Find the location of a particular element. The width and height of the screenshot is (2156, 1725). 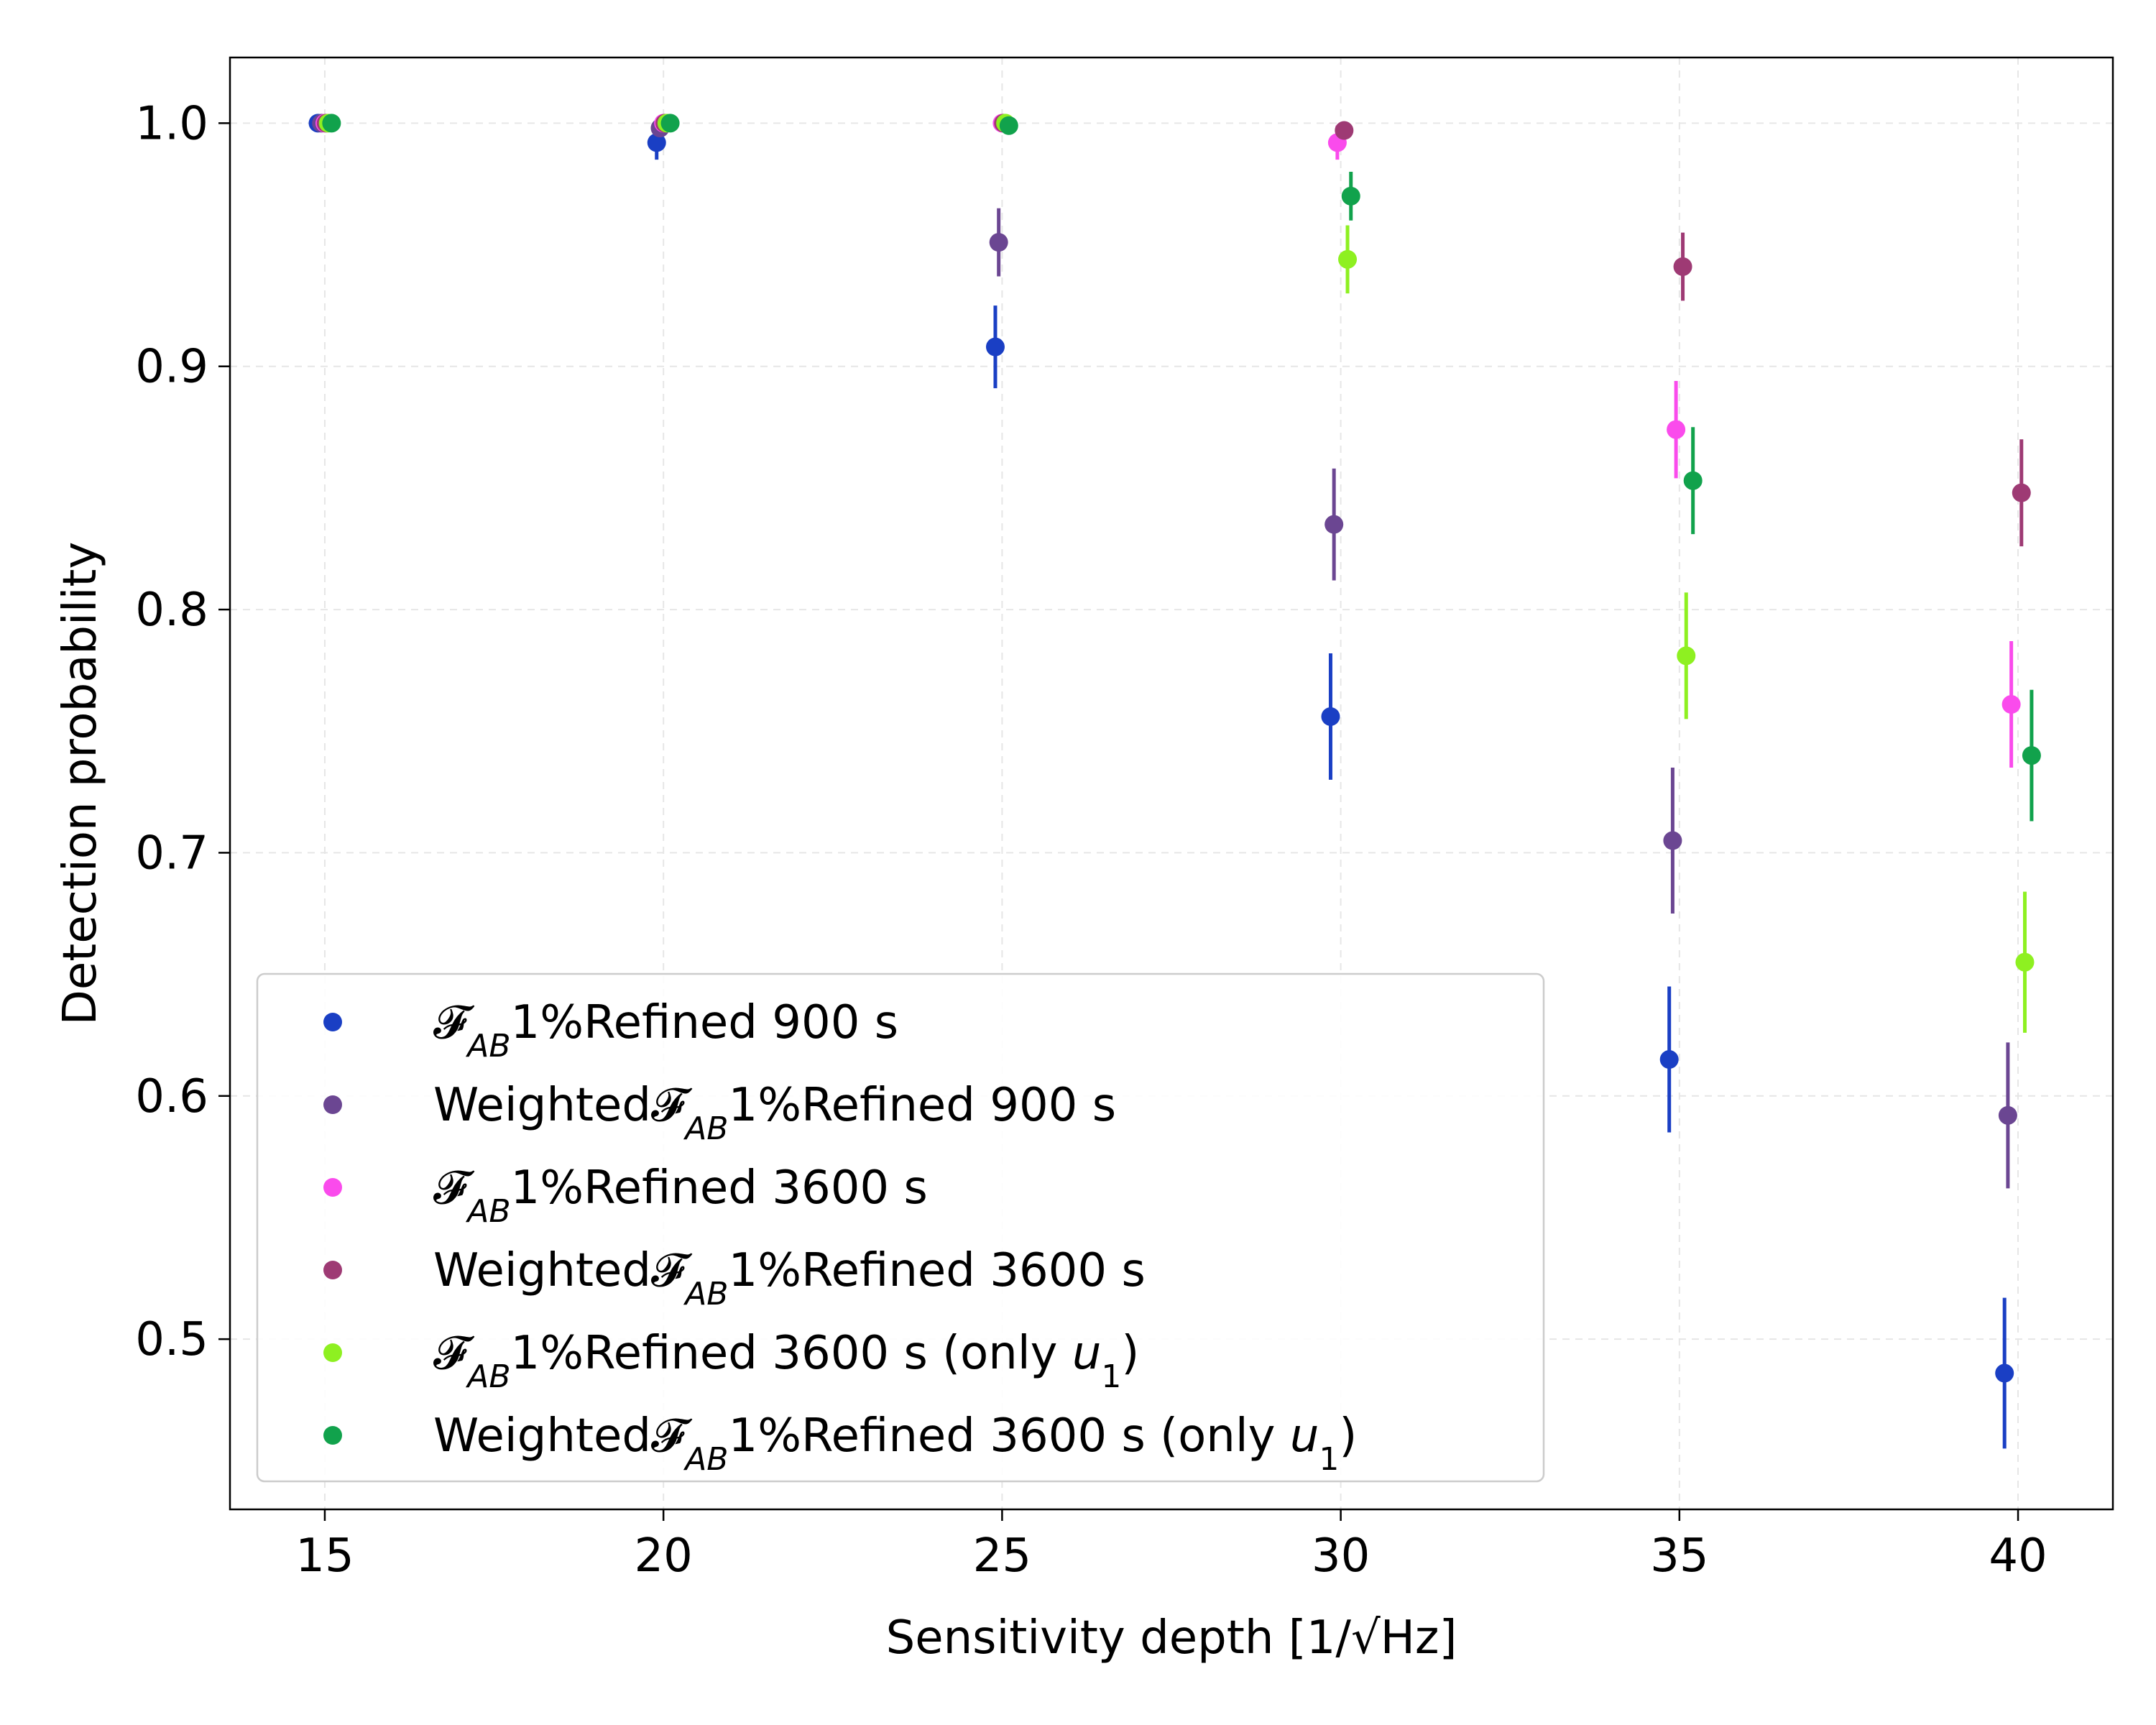

y-tick-label: 0.8 is located at coordinates (172, 610).